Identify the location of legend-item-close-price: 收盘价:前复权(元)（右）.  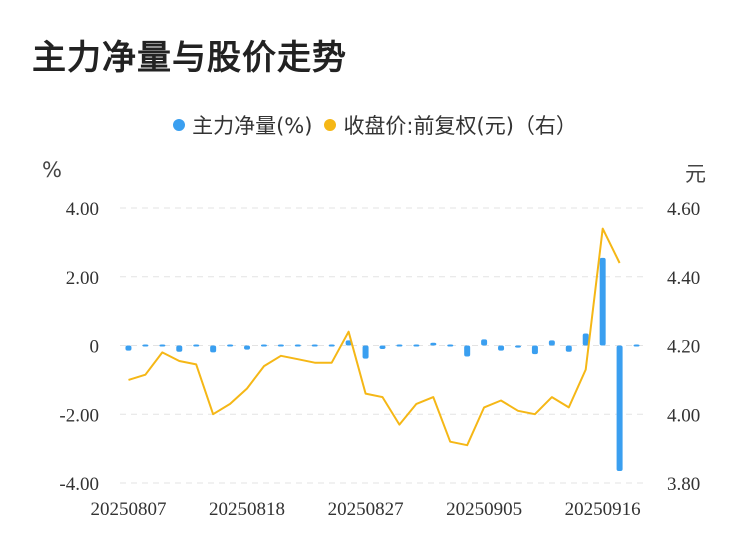
(450, 125).